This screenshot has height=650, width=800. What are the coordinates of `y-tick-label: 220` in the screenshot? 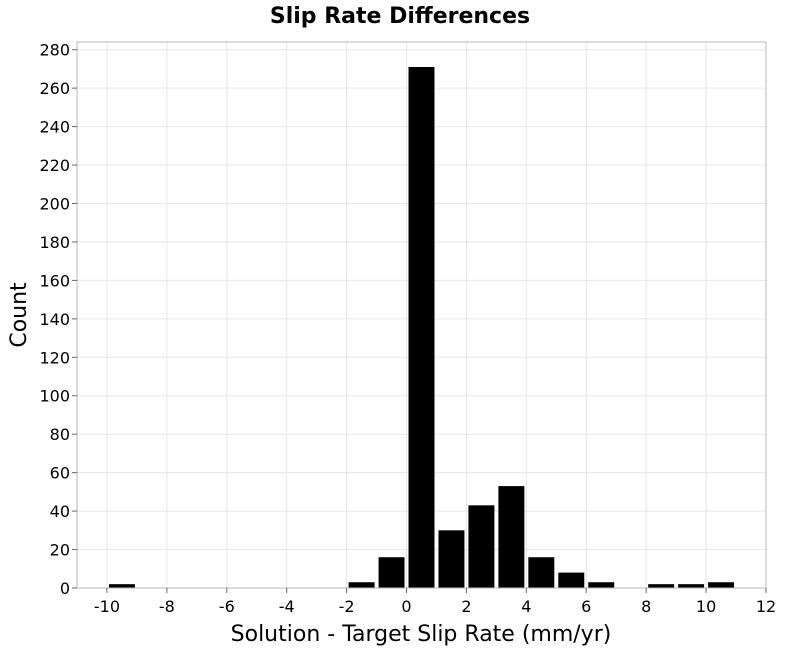 It's located at (54, 165).